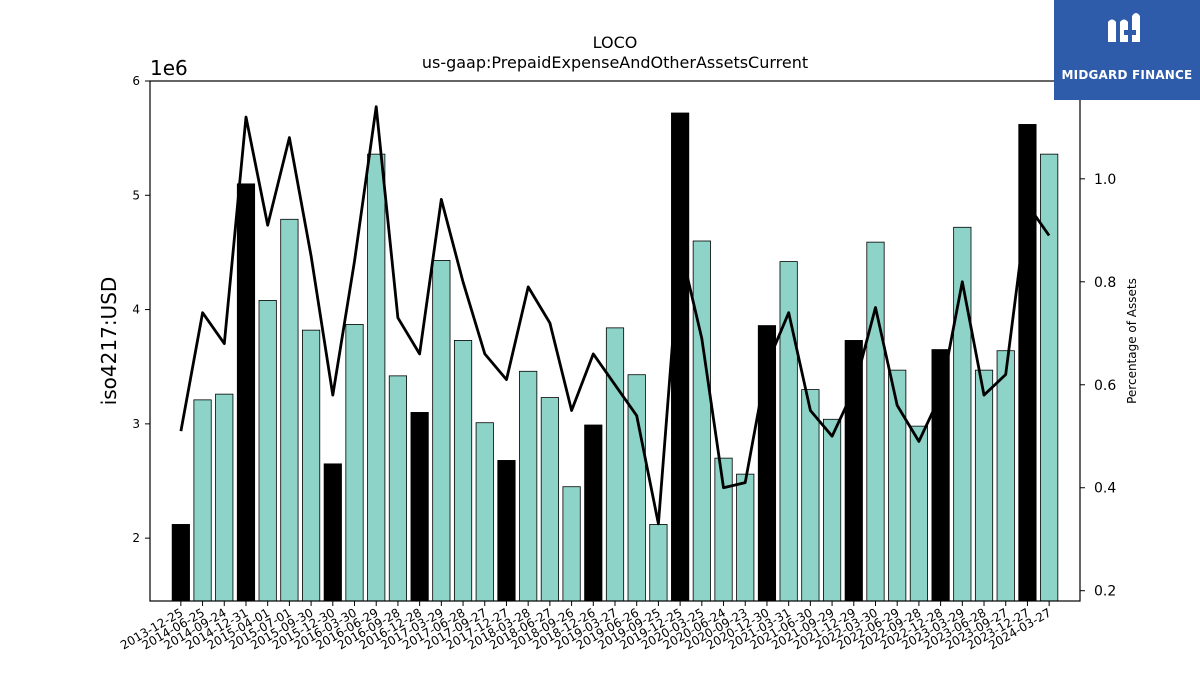 This screenshot has width=1200, height=675. What do you see at coordinates (1124, 27) in the screenshot?
I see `brand-mark-icon` at bounding box center [1124, 27].